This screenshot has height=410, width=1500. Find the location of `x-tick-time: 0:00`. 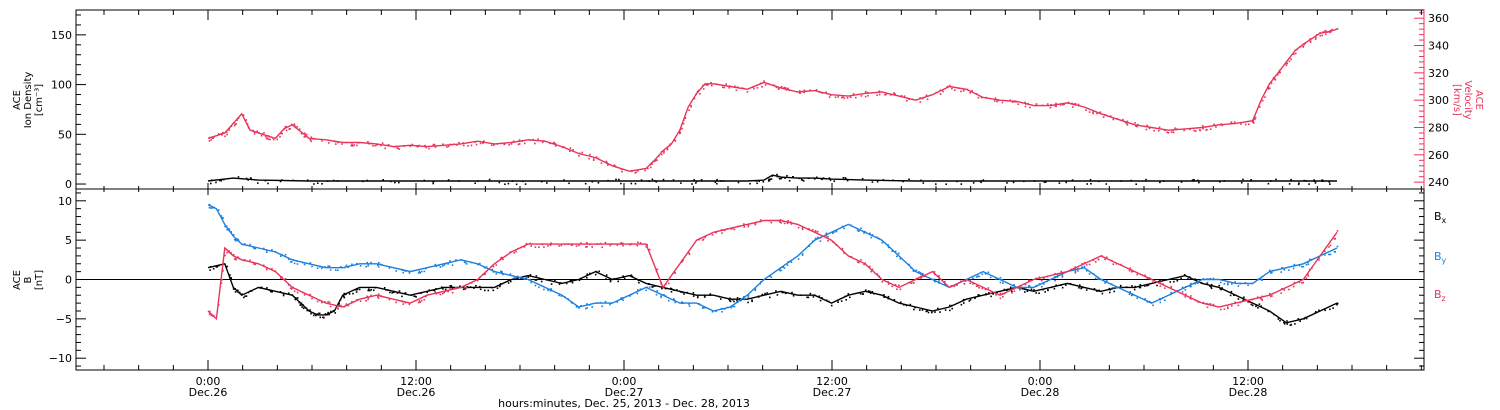

x-tick-time: 0:00 is located at coordinates (1040, 381).